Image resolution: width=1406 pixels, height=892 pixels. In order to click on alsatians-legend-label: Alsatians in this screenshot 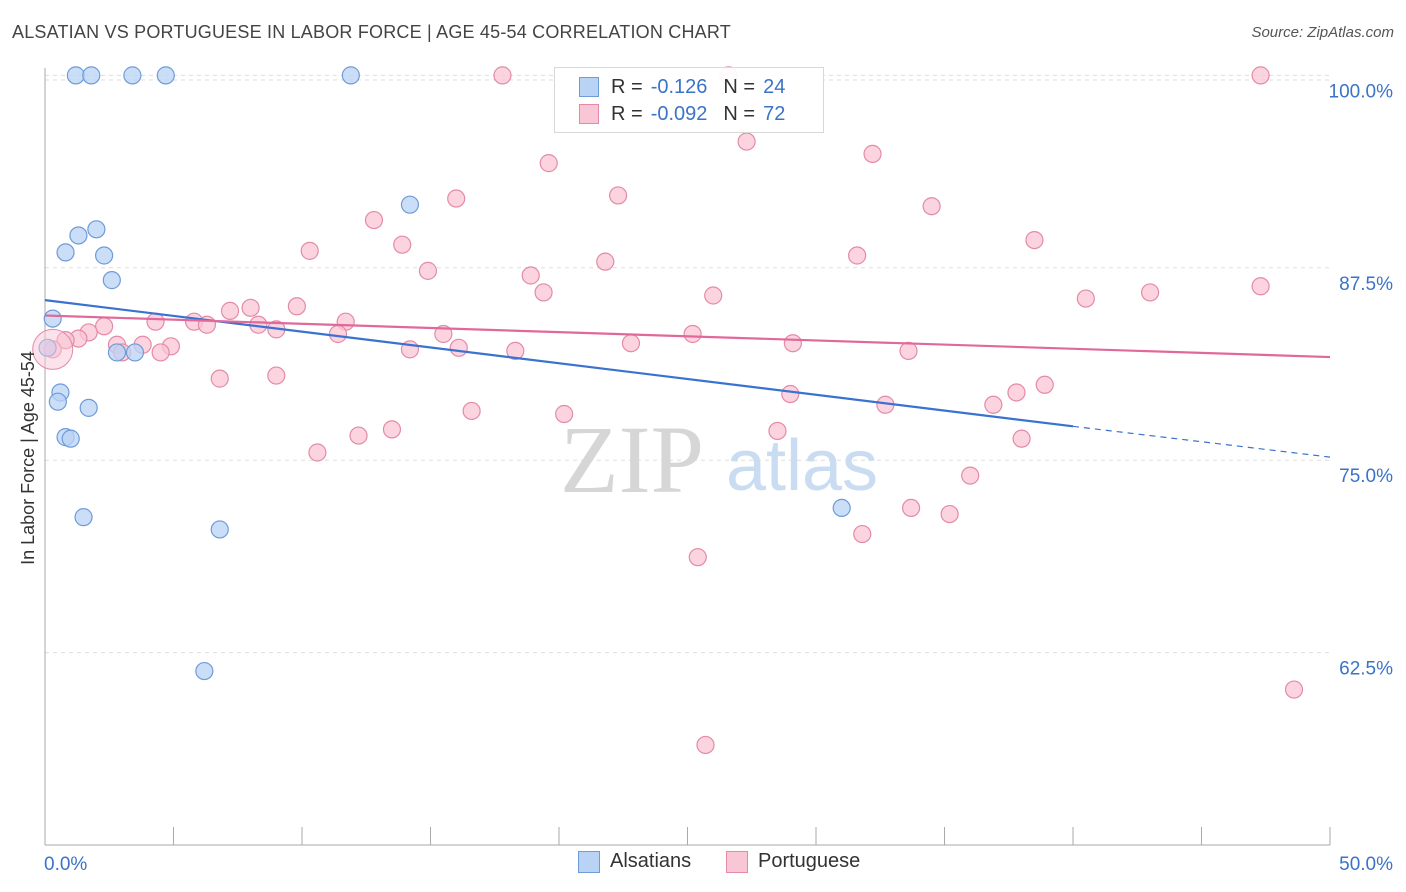, I will do `click(651, 861)`.